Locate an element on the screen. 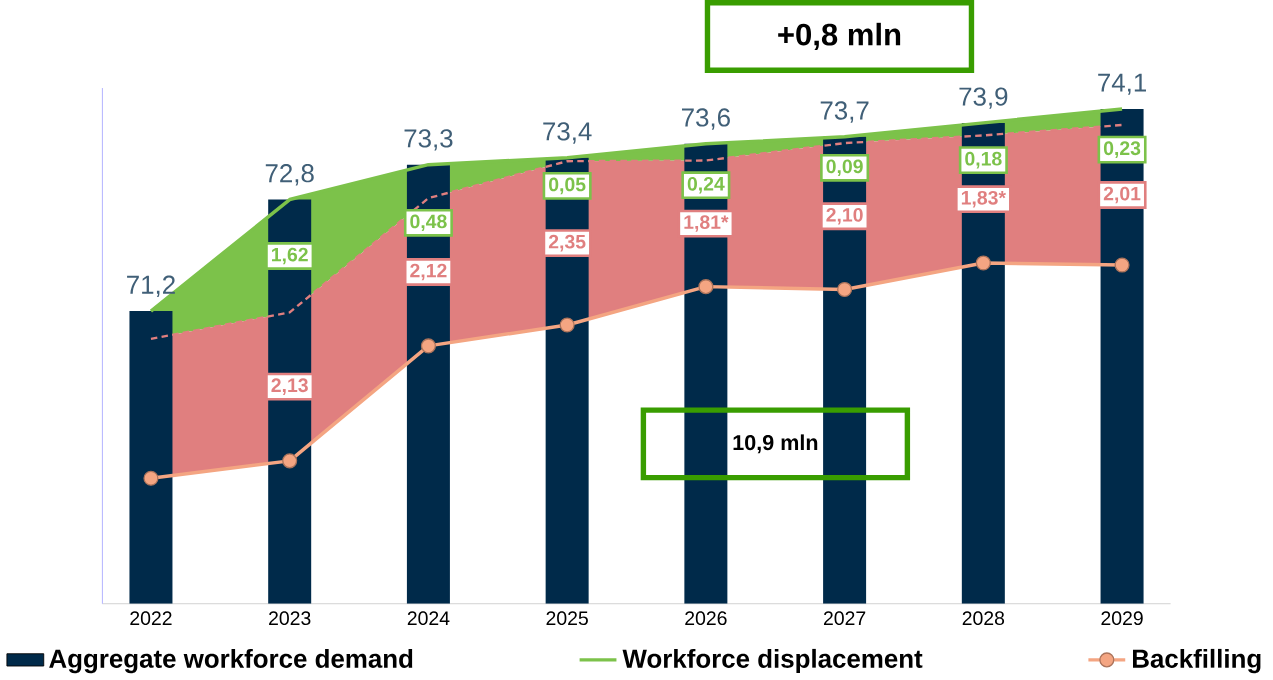 The height and width of the screenshot is (680, 1273). x-tick-label: 2023 is located at coordinates (290, 618).